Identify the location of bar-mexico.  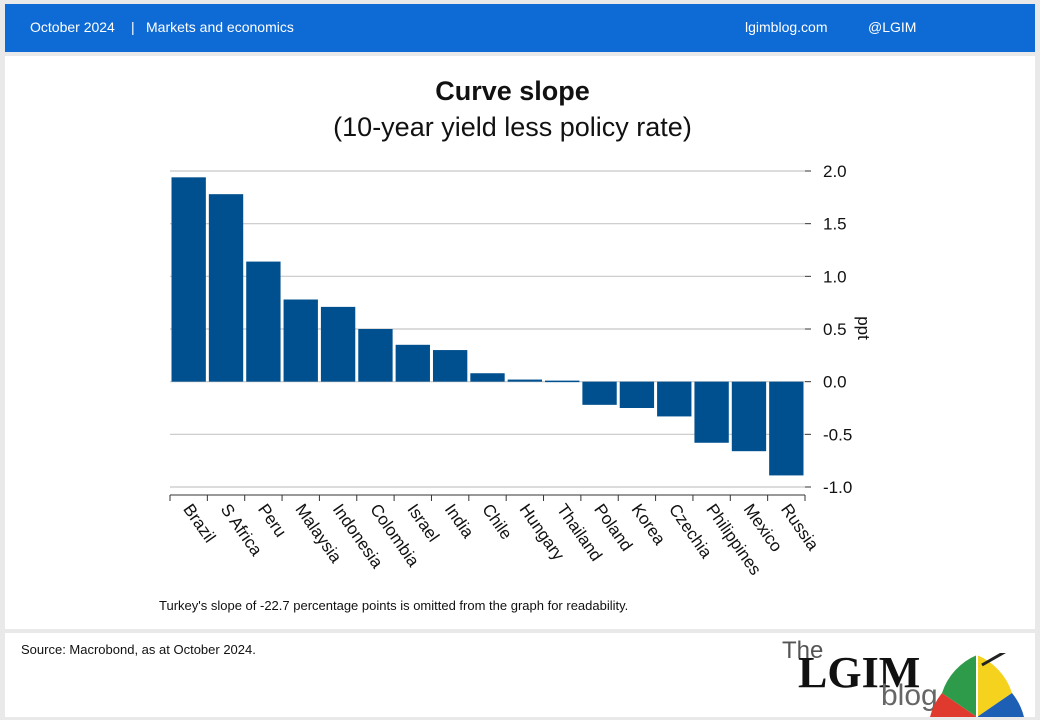
(749, 416).